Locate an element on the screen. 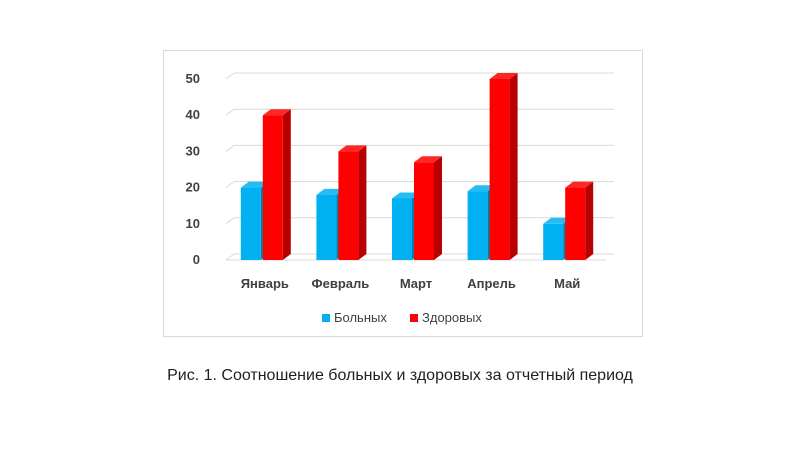 This screenshot has height=450, width=800. x-category-label: Март is located at coordinates (416, 283).